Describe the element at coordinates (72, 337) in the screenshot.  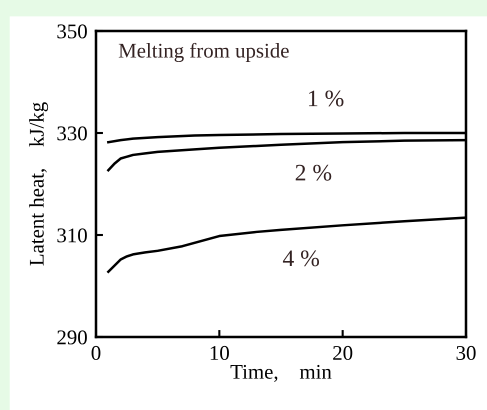
I see `y-tick-label: 290` at that location.